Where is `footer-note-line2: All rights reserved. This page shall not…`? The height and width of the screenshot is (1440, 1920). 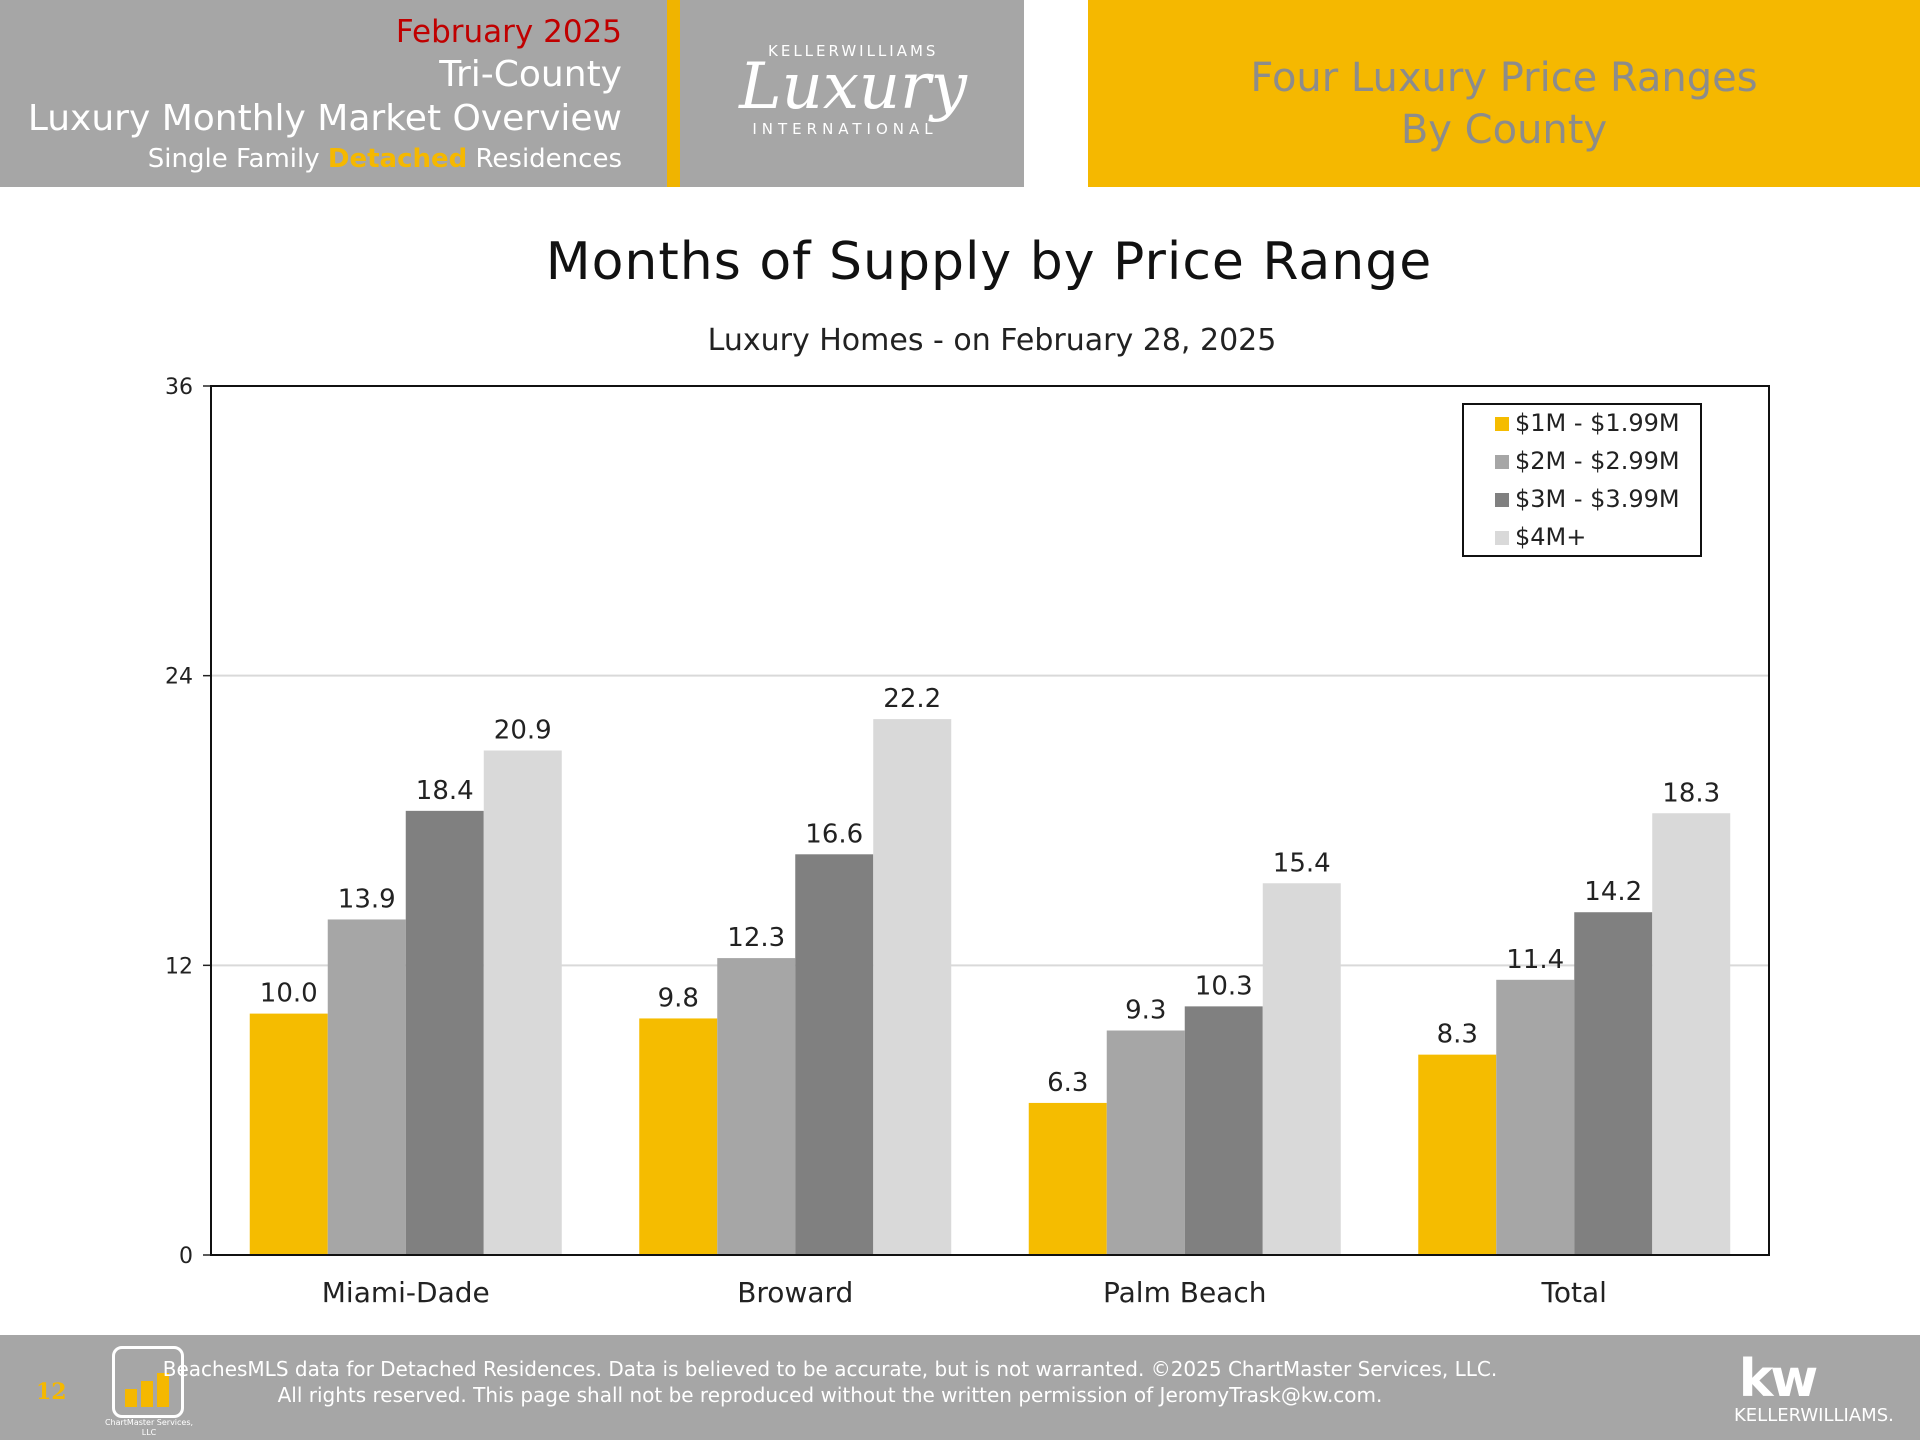 footer-note-line2: All rights reserved. This page shall not… is located at coordinates (830, 1395).